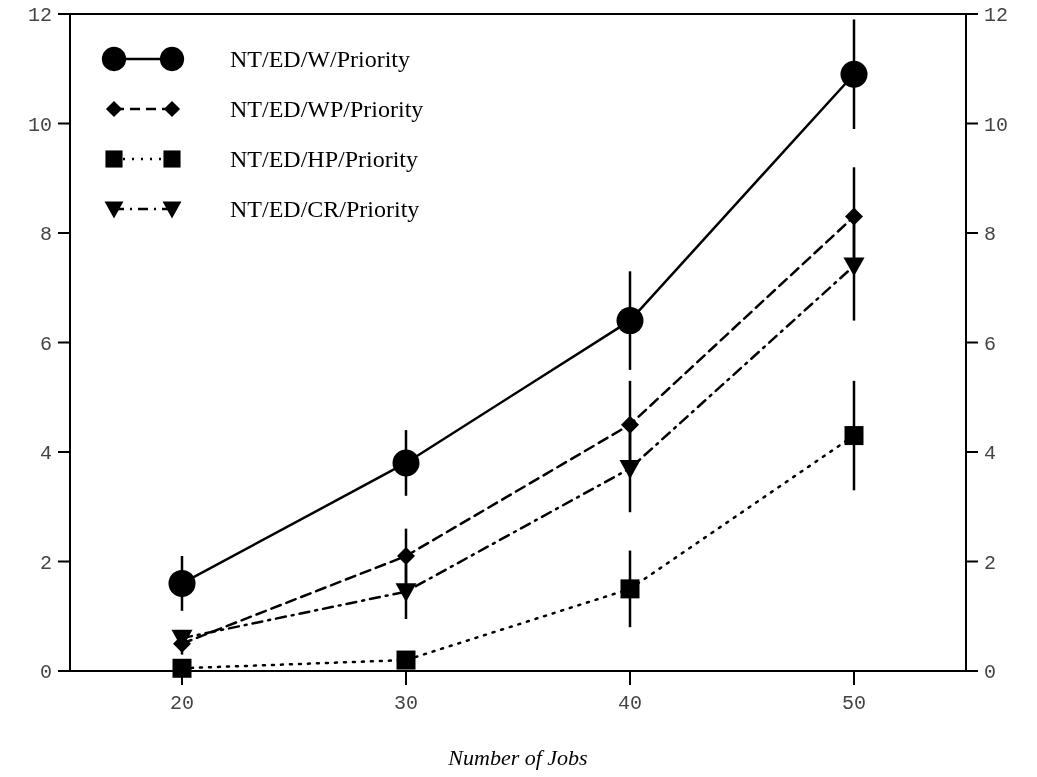 The image size is (1037, 777). What do you see at coordinates (517, 757) in the screenshot?
I see `x-axis-title: Number of Jobs` at bounding box center [517, 757].